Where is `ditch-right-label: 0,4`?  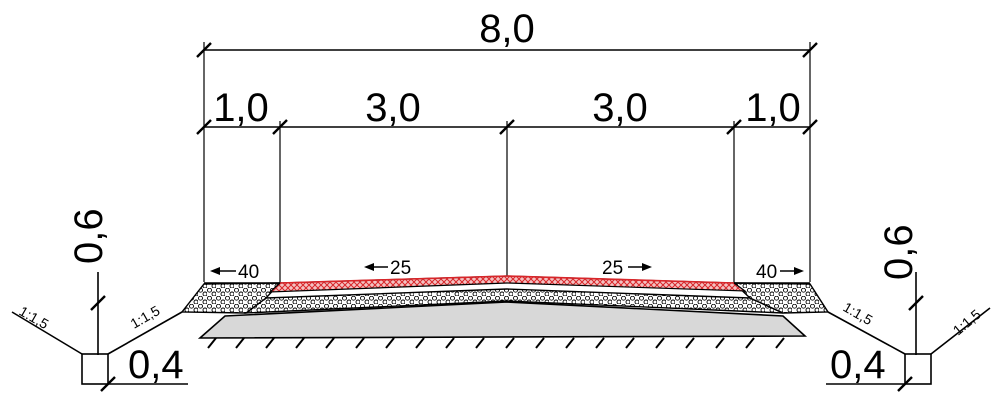 ditch-right-label: 0,4 is located at coordinates (858, 365).